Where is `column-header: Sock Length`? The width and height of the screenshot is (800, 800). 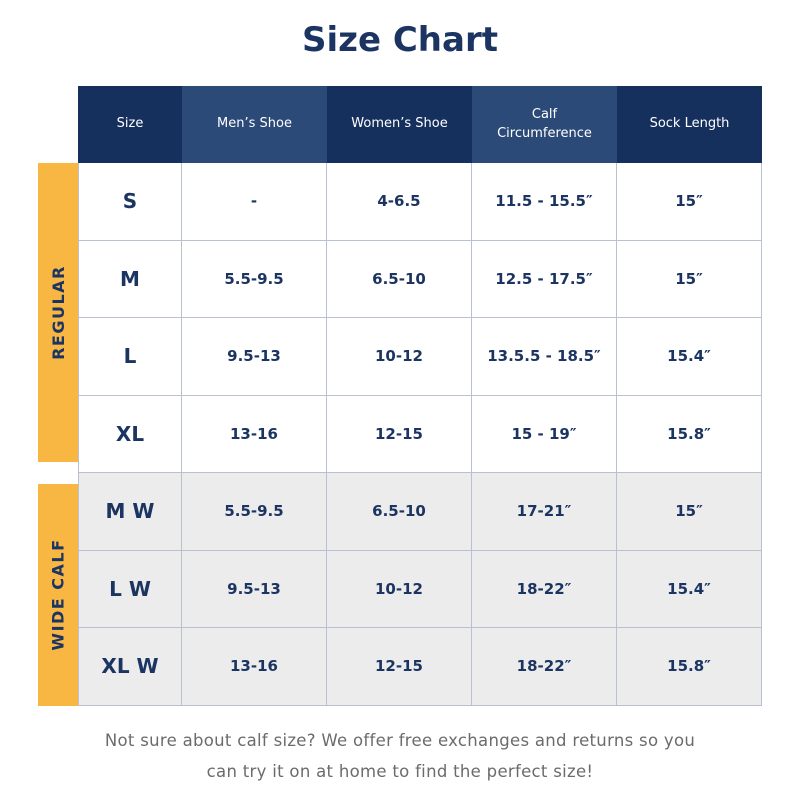 column-header: Sock Length is located at coordinates (689, 124).